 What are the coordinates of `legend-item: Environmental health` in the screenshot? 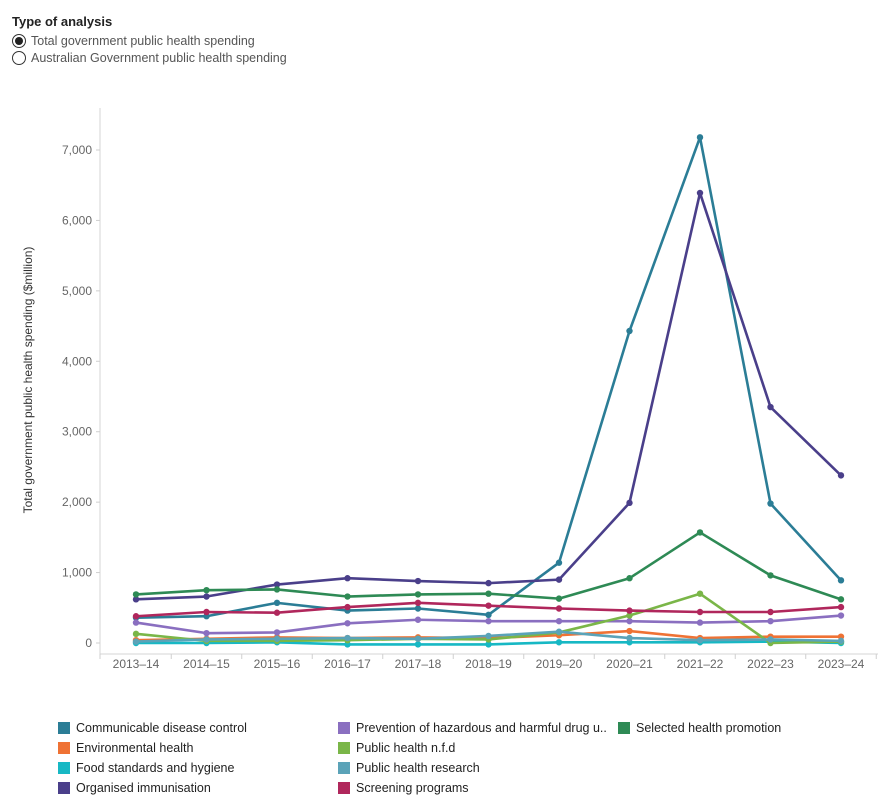 It's located at (125, 748).